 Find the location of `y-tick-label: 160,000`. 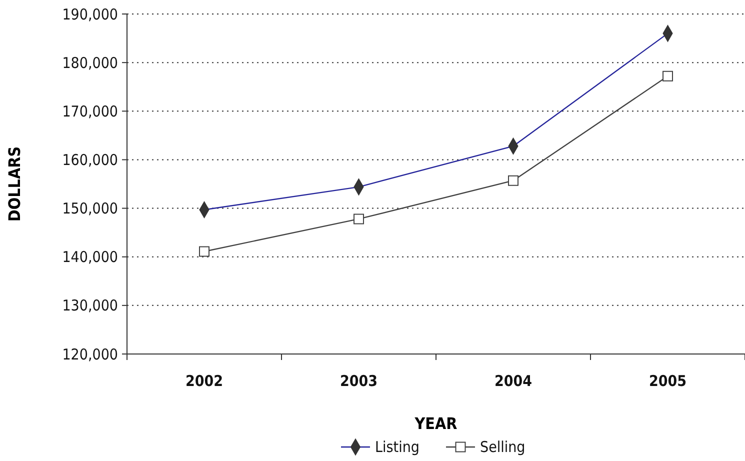

y-tick-label: 160,000 is located at coordinates (90, 159).